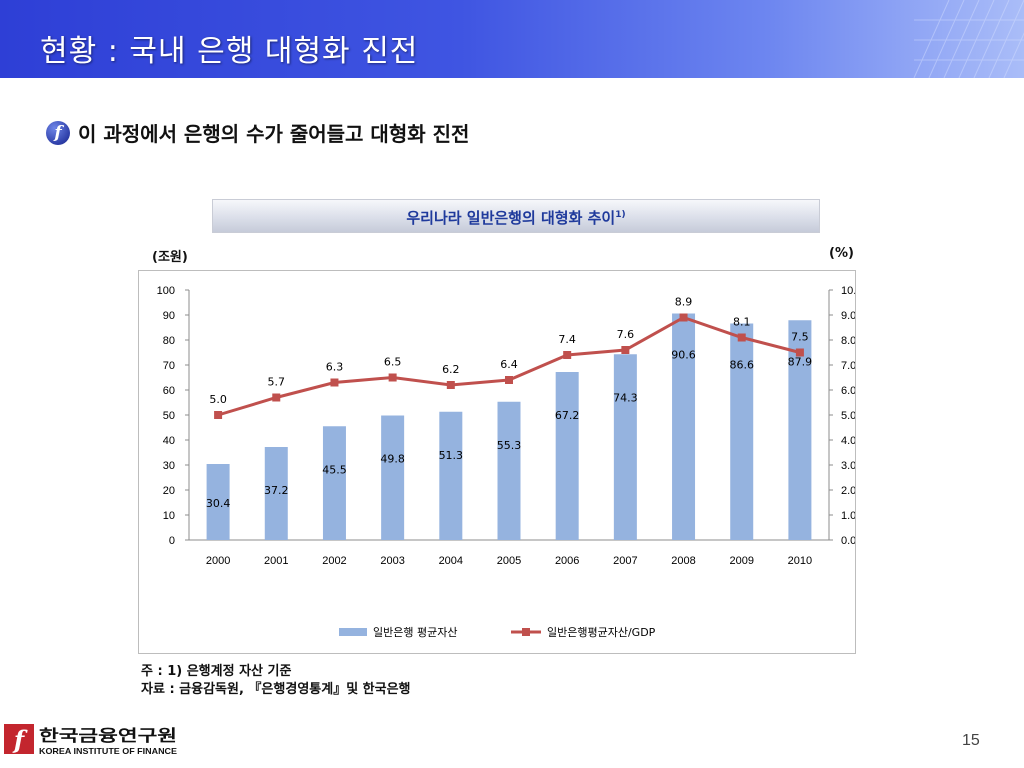 The width and height of the screenshot is (1024, 768). I want to click on line-value-label: 6.4, so click(509, 364).